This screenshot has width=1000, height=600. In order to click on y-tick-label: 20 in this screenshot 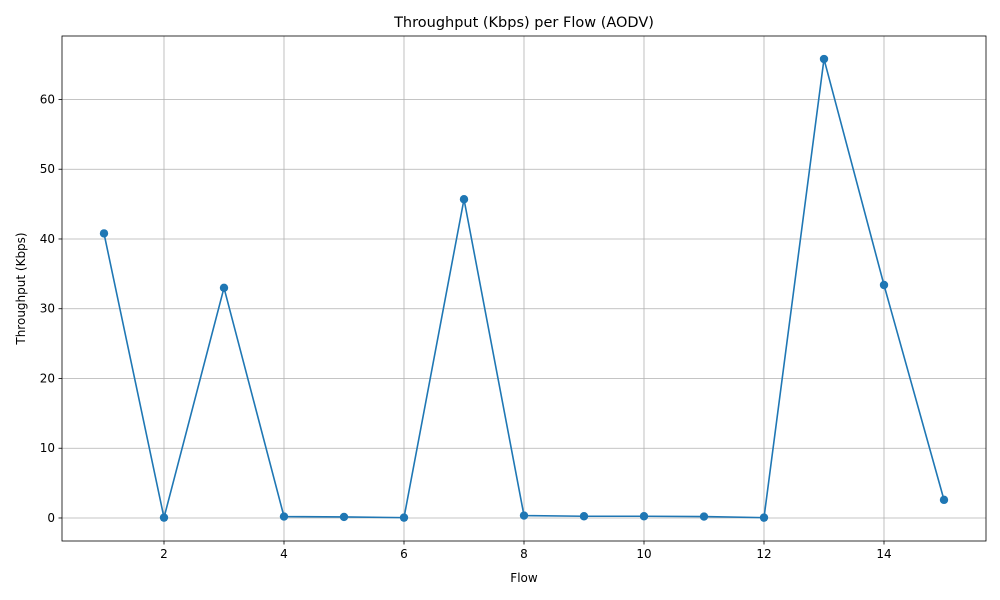, I will do `click(47, 378)`.